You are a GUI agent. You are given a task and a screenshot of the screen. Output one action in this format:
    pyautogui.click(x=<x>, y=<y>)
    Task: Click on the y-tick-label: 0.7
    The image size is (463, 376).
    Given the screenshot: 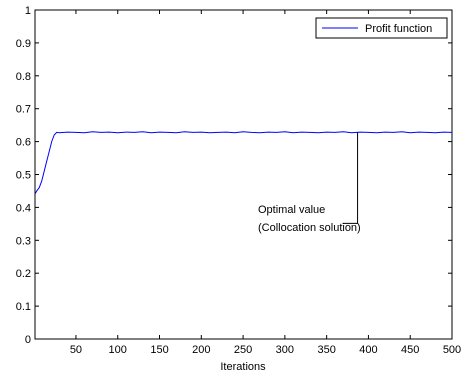 What is the action you would take?
    pyautogui.click(x=23, y=110)
    